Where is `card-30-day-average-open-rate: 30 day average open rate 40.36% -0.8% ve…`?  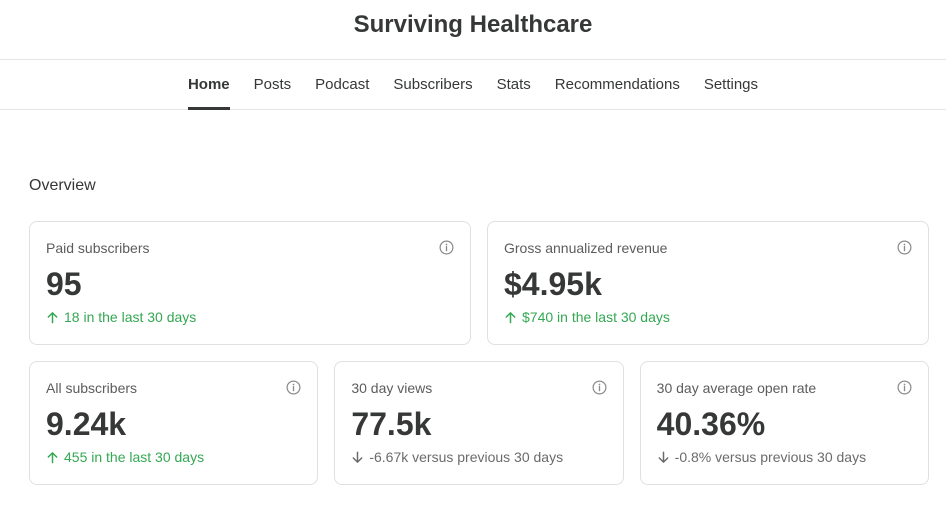 card-30-day-average-open-rate: 30 day average open rate 40.36% -0.8% ve… is located at coordinates (784, 423).